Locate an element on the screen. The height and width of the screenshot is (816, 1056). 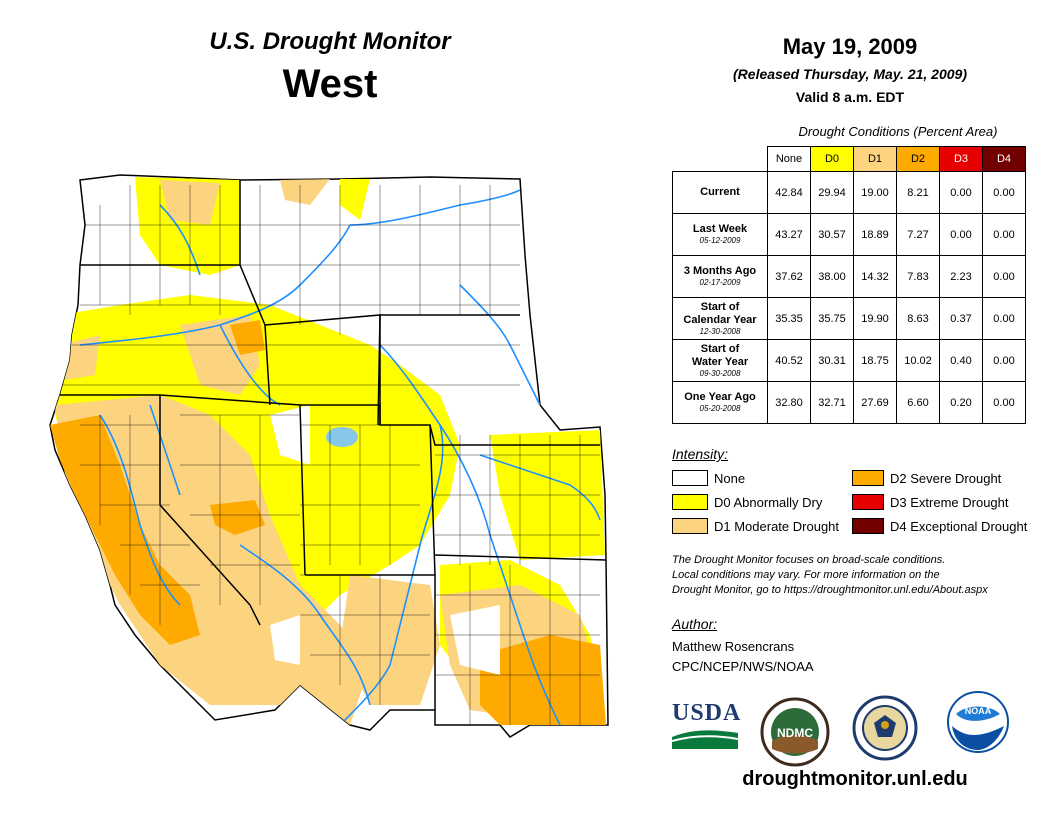
table-cell: 27.69 is located at coordinates (875, 402).